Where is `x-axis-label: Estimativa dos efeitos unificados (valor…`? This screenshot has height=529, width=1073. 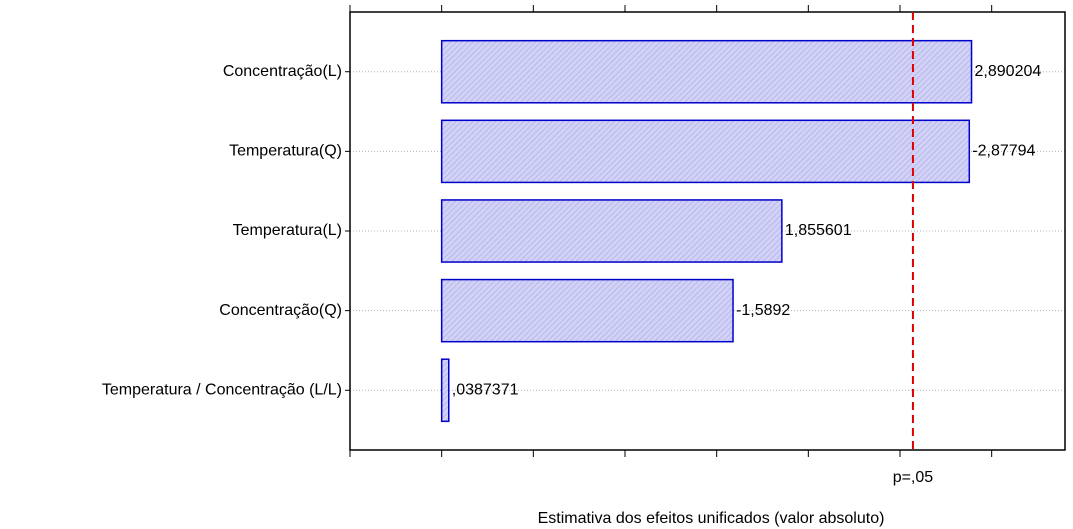
x-axis-label: Estimativa dos efeitos unificados (valor… is located at coordinates (711, 518).